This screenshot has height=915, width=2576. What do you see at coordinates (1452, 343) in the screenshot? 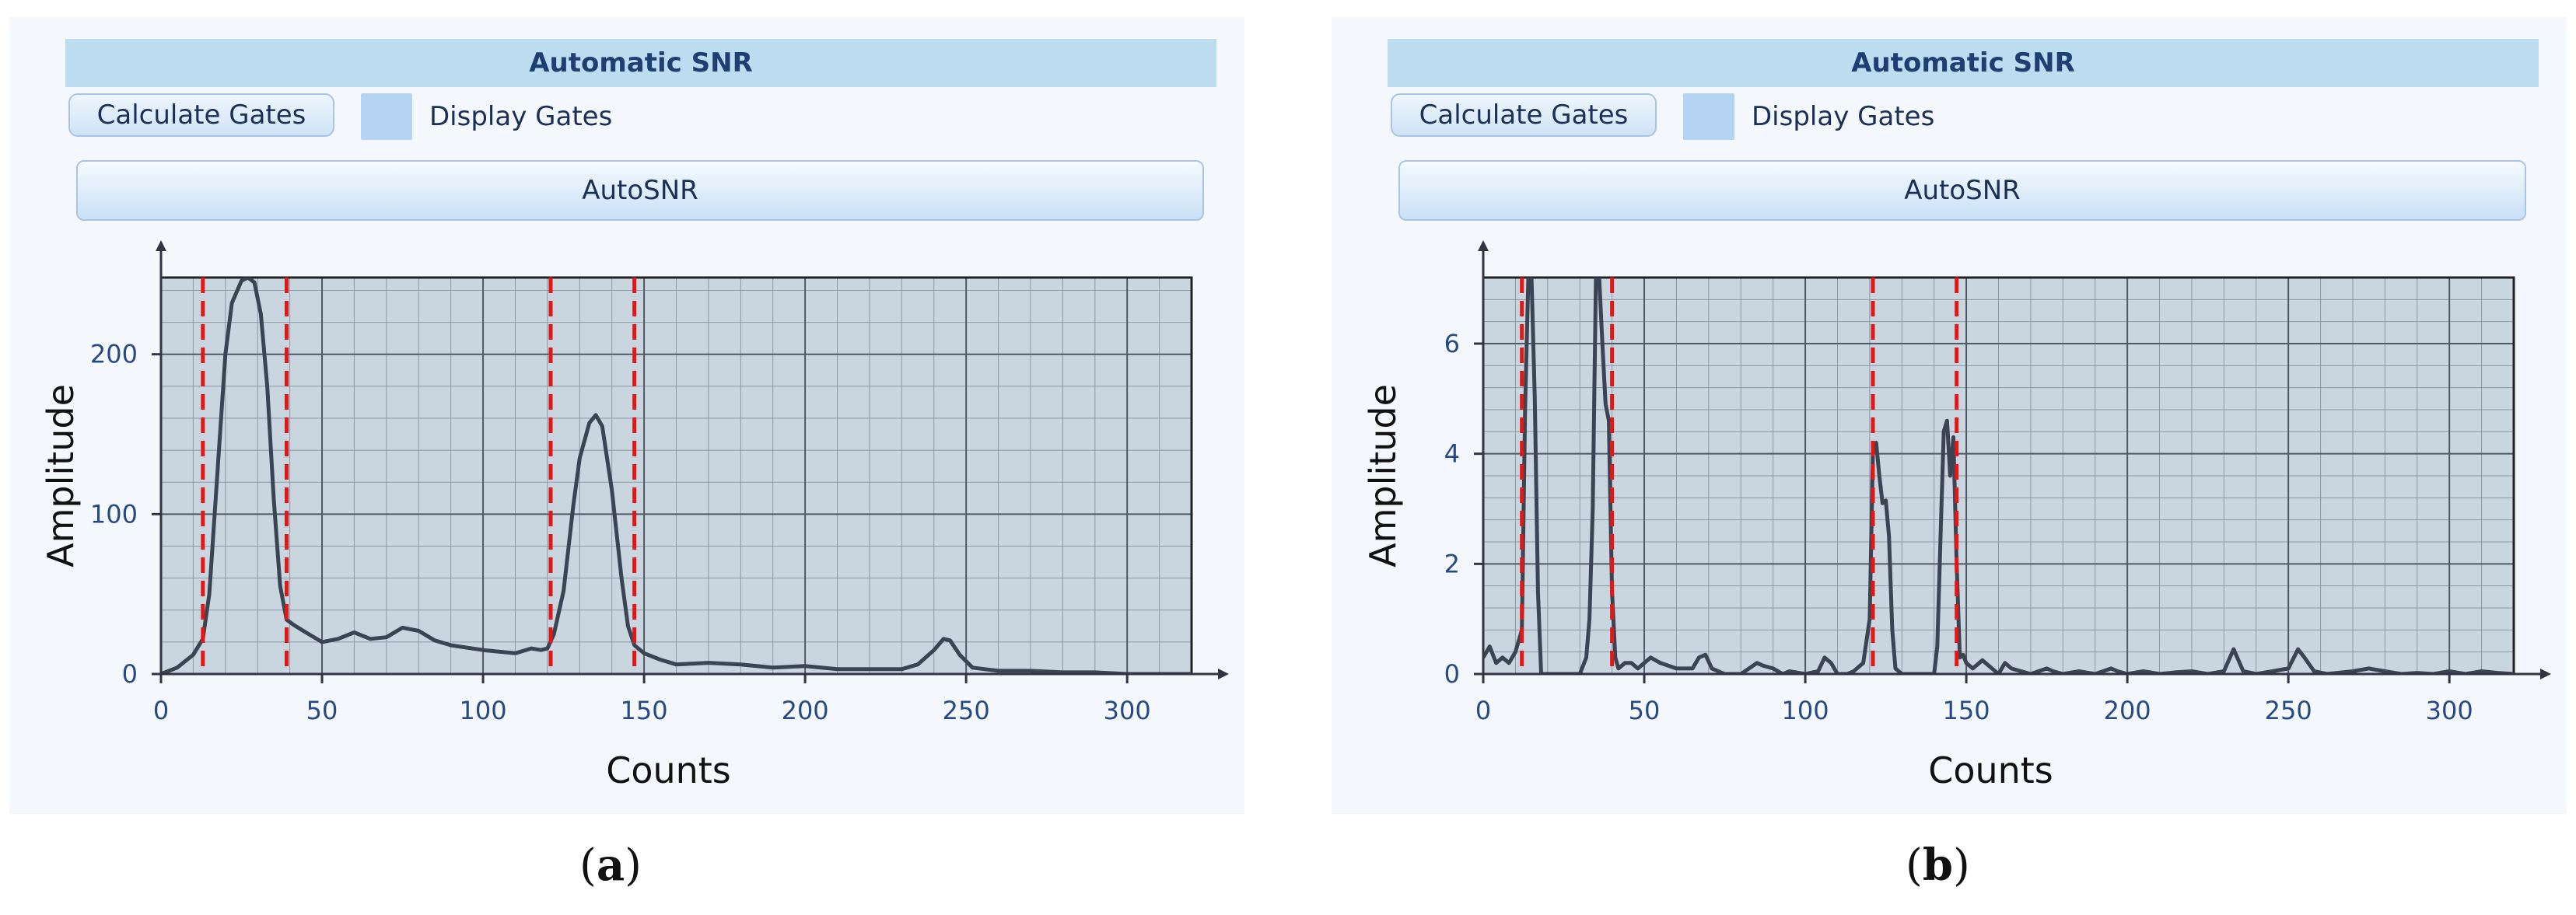
I see `y-tick-label: 6` at bounding box center [1452, 343].